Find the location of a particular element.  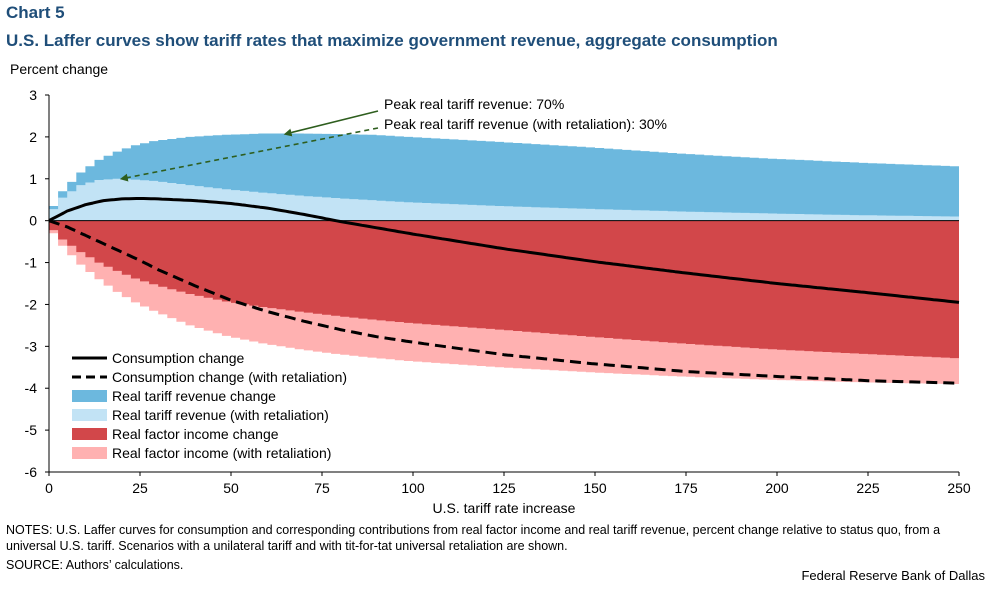

y-tick-label: -5 is located at coordinates (31, 430).